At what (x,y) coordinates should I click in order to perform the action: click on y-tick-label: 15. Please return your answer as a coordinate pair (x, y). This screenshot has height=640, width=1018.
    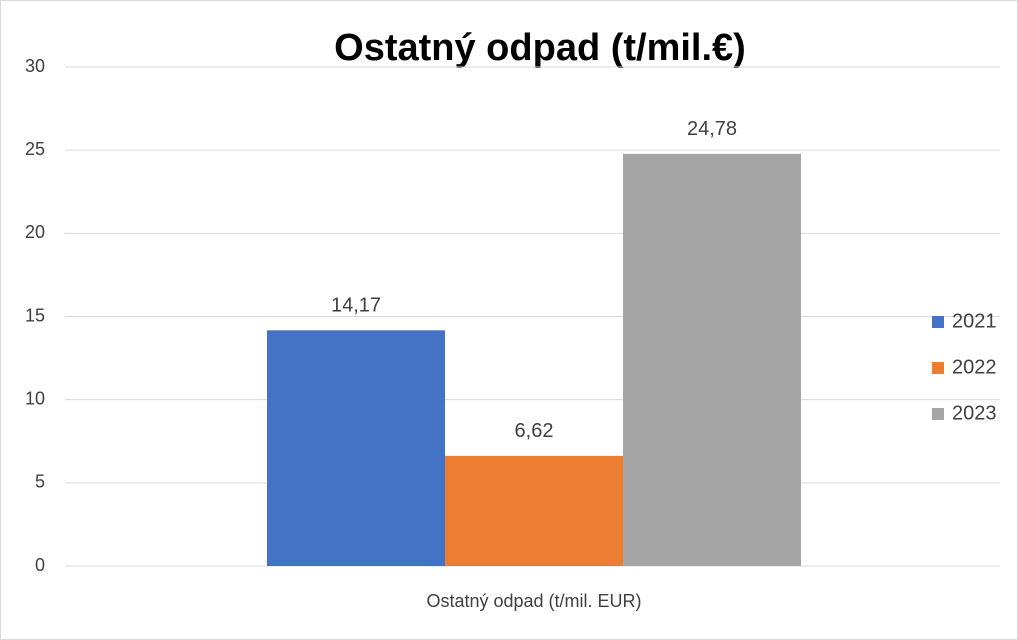
    Looking at the image, I should click on (35, 315).